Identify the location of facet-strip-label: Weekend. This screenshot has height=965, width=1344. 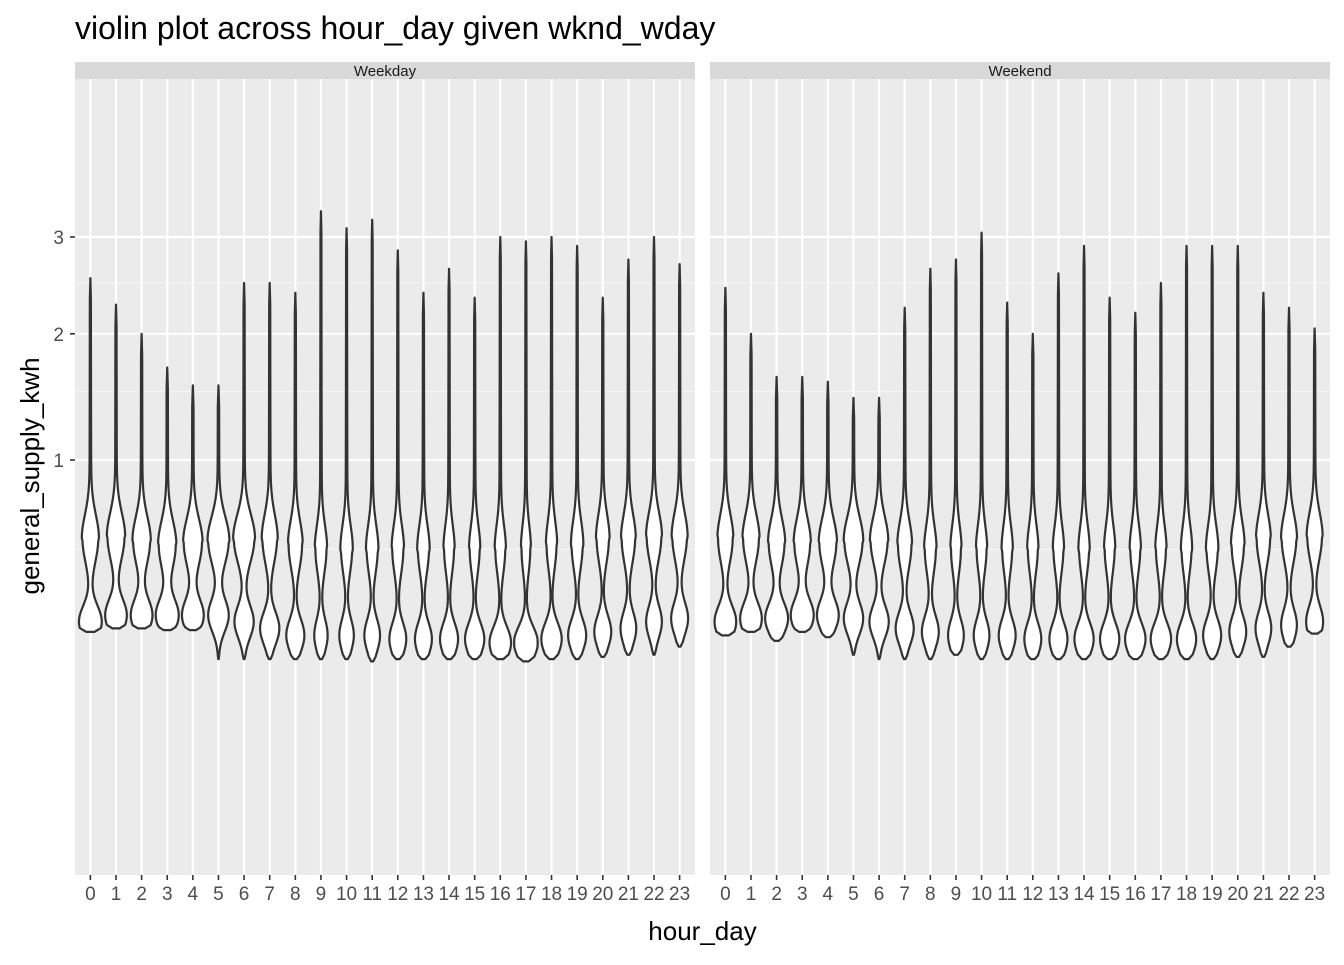
(1019, 71).